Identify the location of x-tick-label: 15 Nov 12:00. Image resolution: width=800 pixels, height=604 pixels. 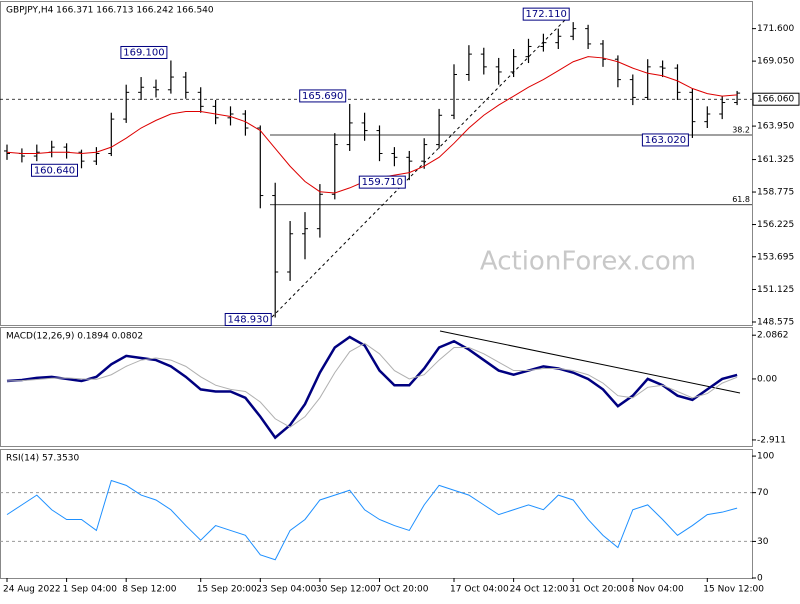
(733, 590).